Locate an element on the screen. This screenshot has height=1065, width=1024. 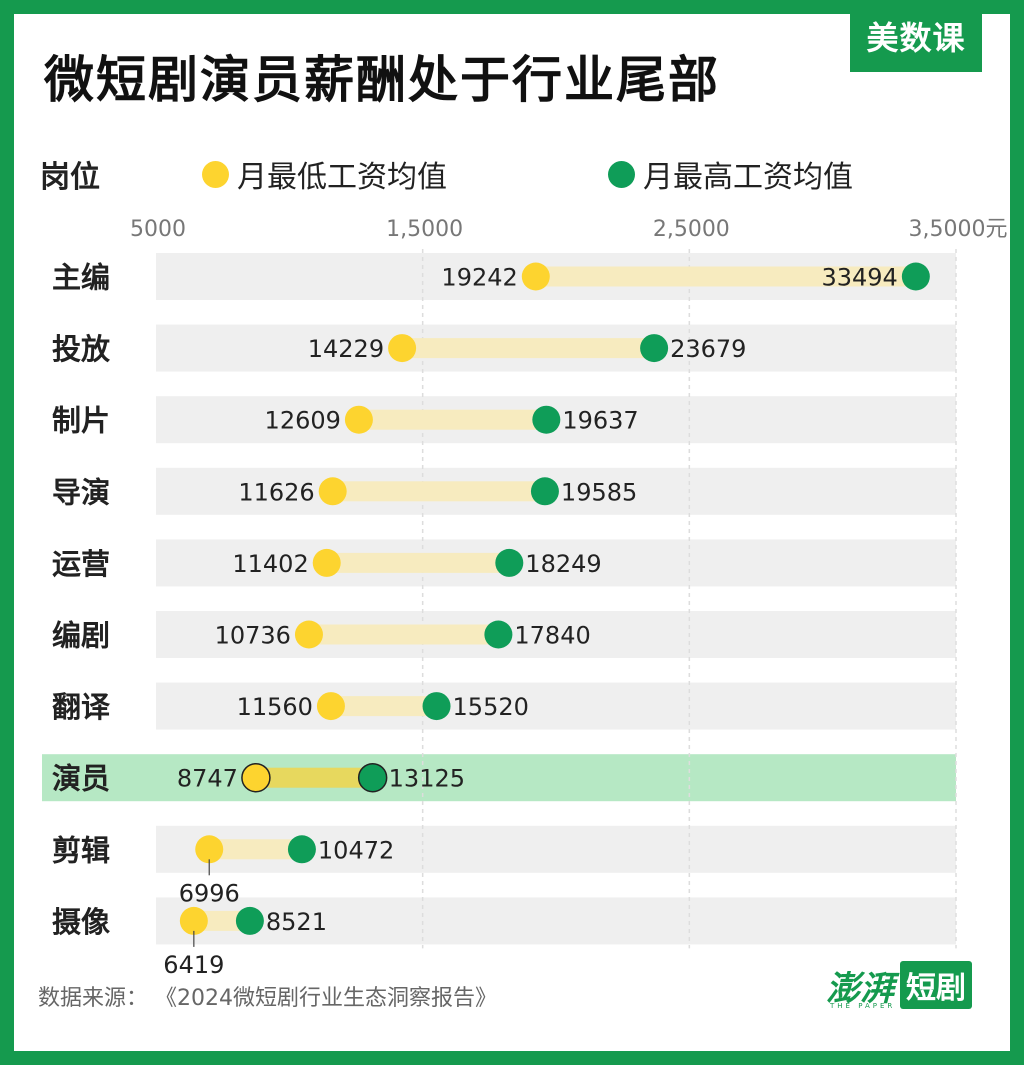
category-label: 主编 is located at coordinates (81, 278).